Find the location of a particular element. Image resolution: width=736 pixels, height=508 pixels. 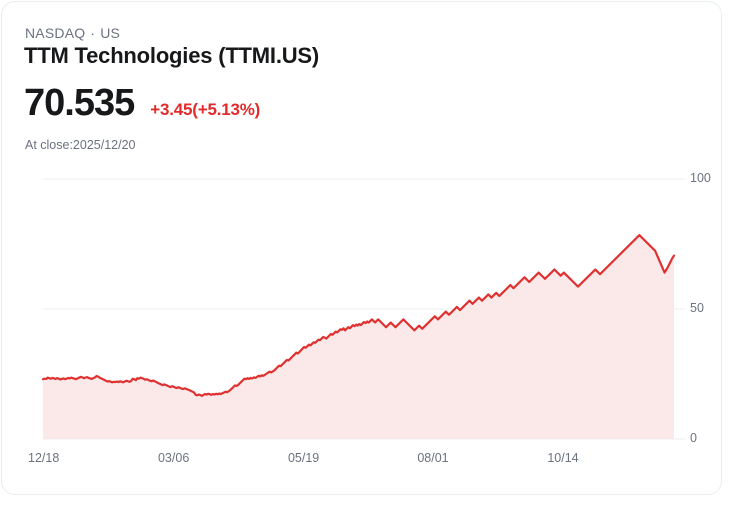

market-status: At close:2025/12/20 is located at coordinates (80, 145).